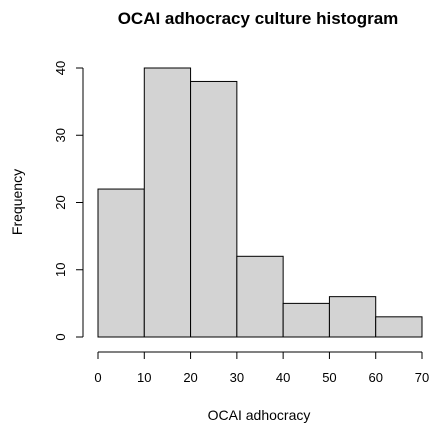  What do you see at coordinates (258, 18) in the screenshot?
I see `chart-title: OCAI adhocracy culture histogram` at bounding box center [258, 18].